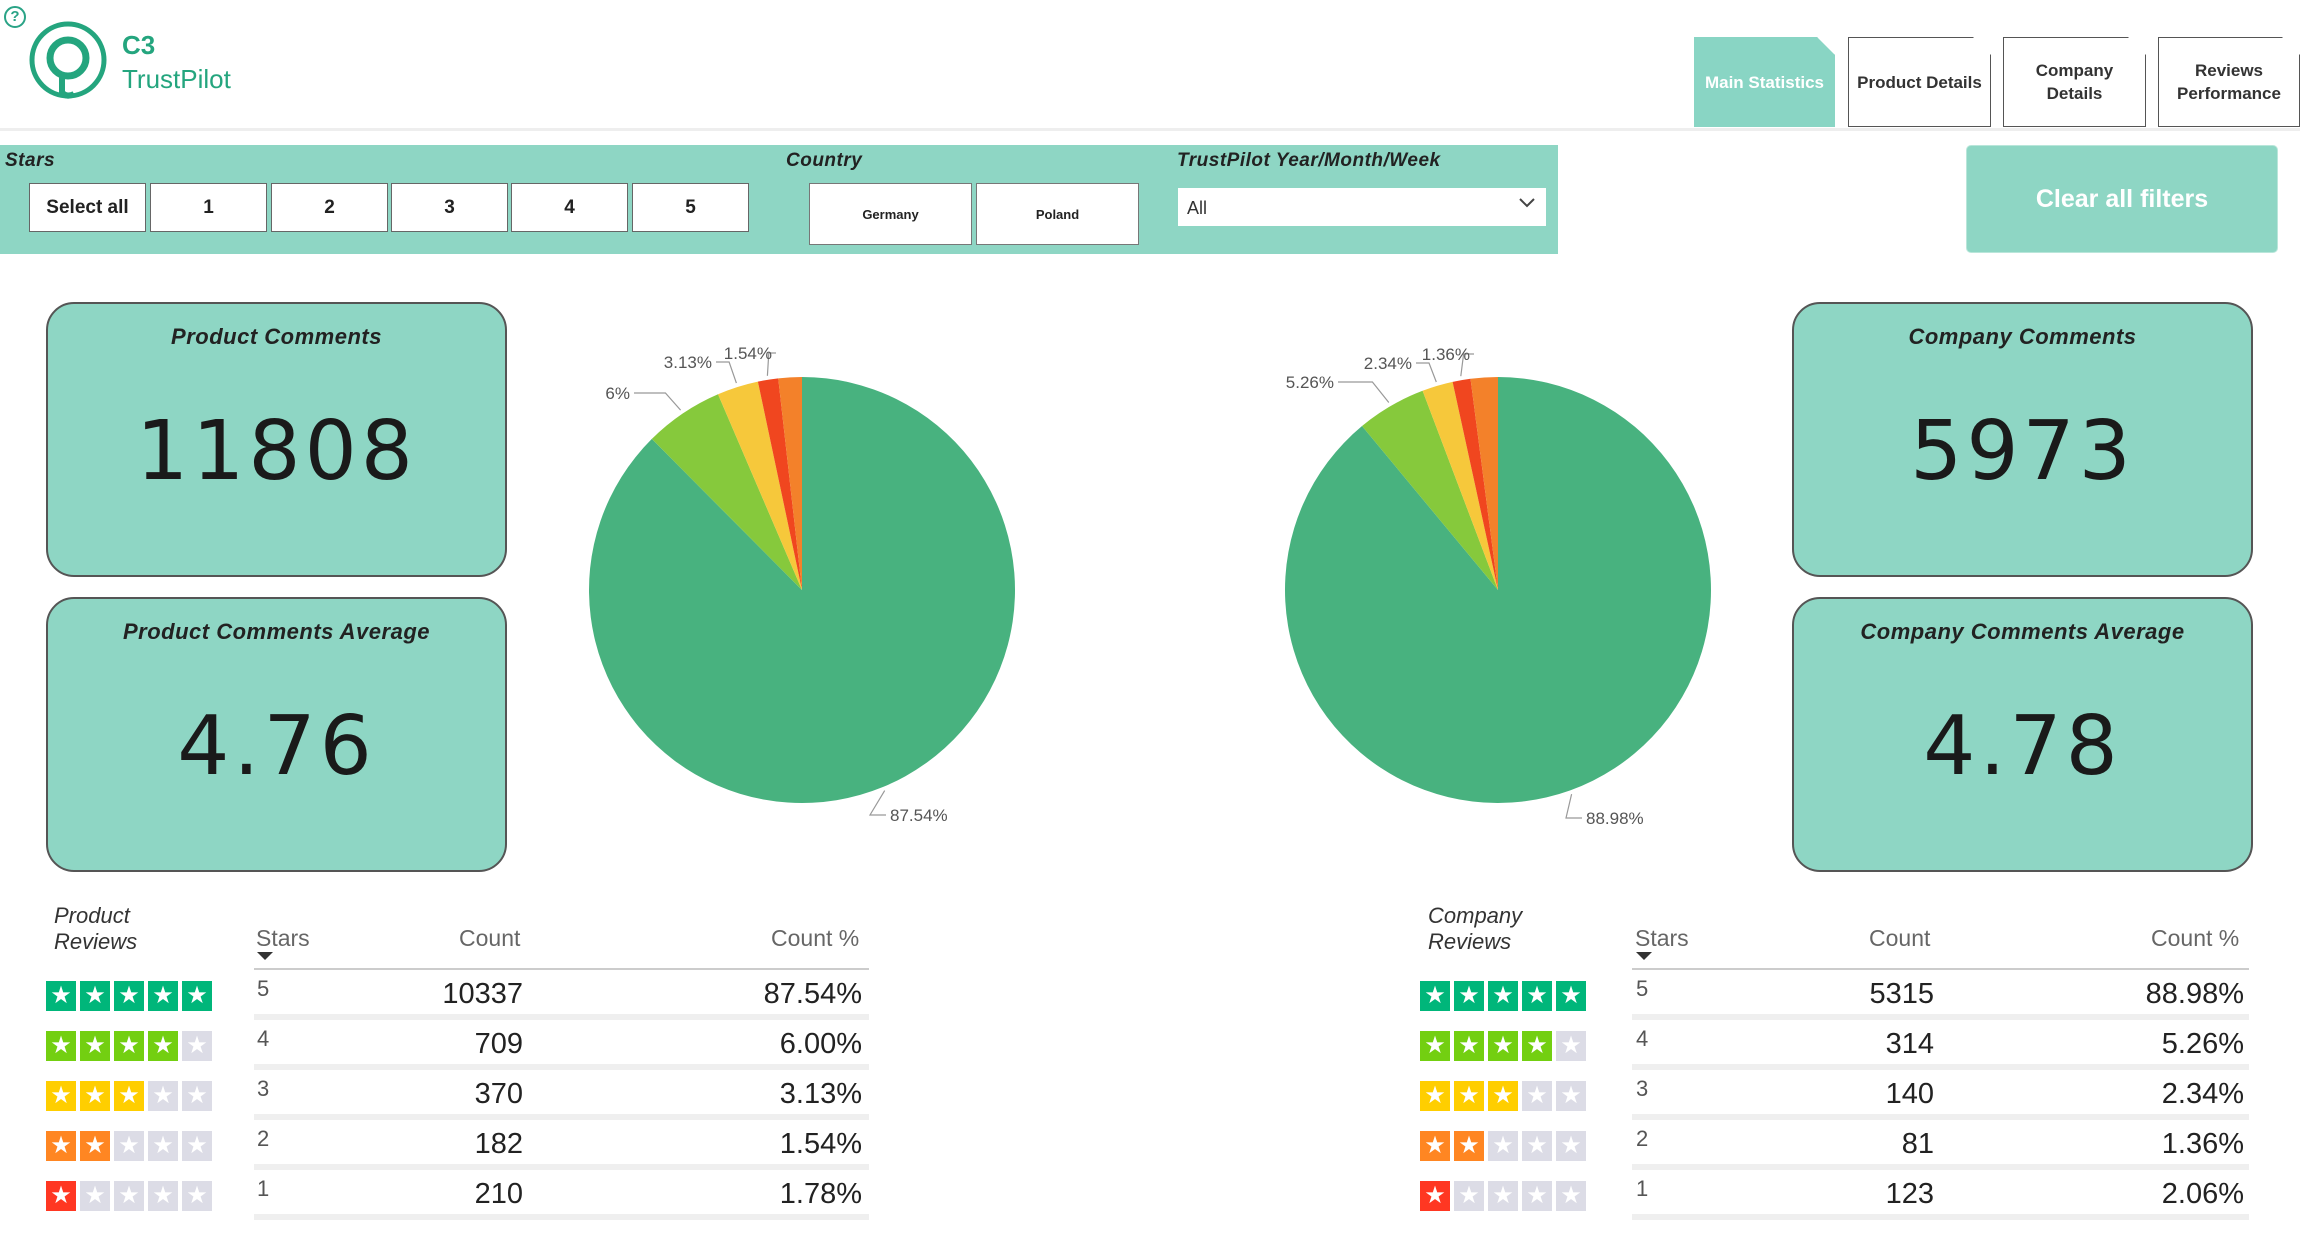 The image size is (2300, 1236). What do you see at coordinates (748, 353) in the screenshot?
I see `pie-data-label: 1.54%` at bounding box center [748, 353].